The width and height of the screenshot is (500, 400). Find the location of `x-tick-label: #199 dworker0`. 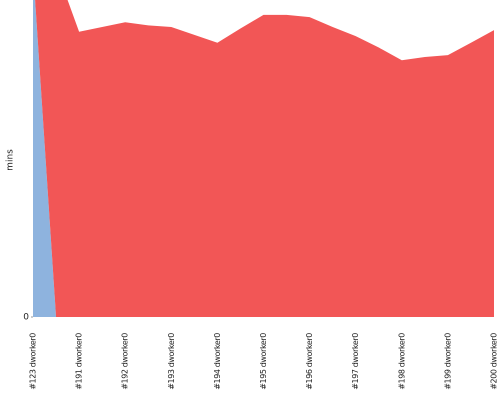

x-tick-label: #199 dworker0 is located at coordinates (447, 361).